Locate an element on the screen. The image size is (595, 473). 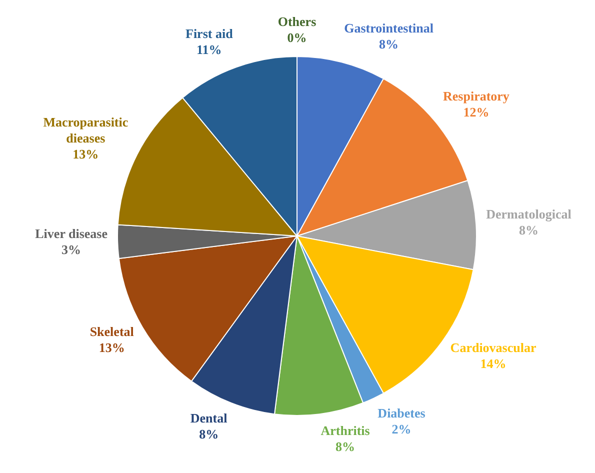
category-label: Others is located at coordinates (297, 21).